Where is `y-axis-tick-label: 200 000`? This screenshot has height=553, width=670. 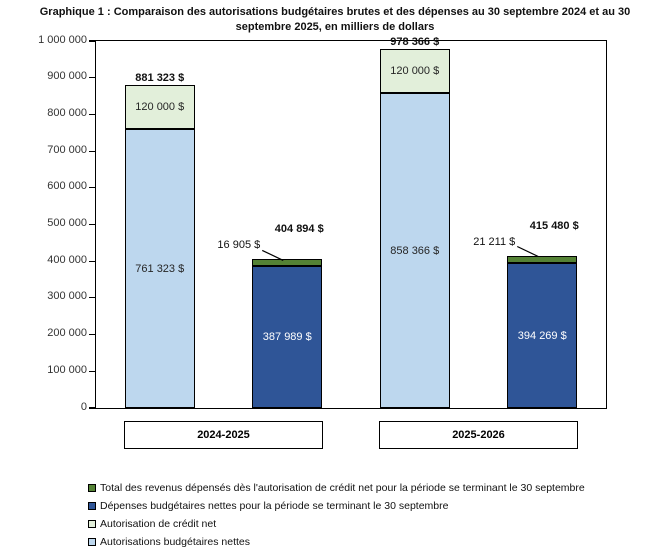
y-axis-tick-label: 200 000 is located at coordinates (67, 333).